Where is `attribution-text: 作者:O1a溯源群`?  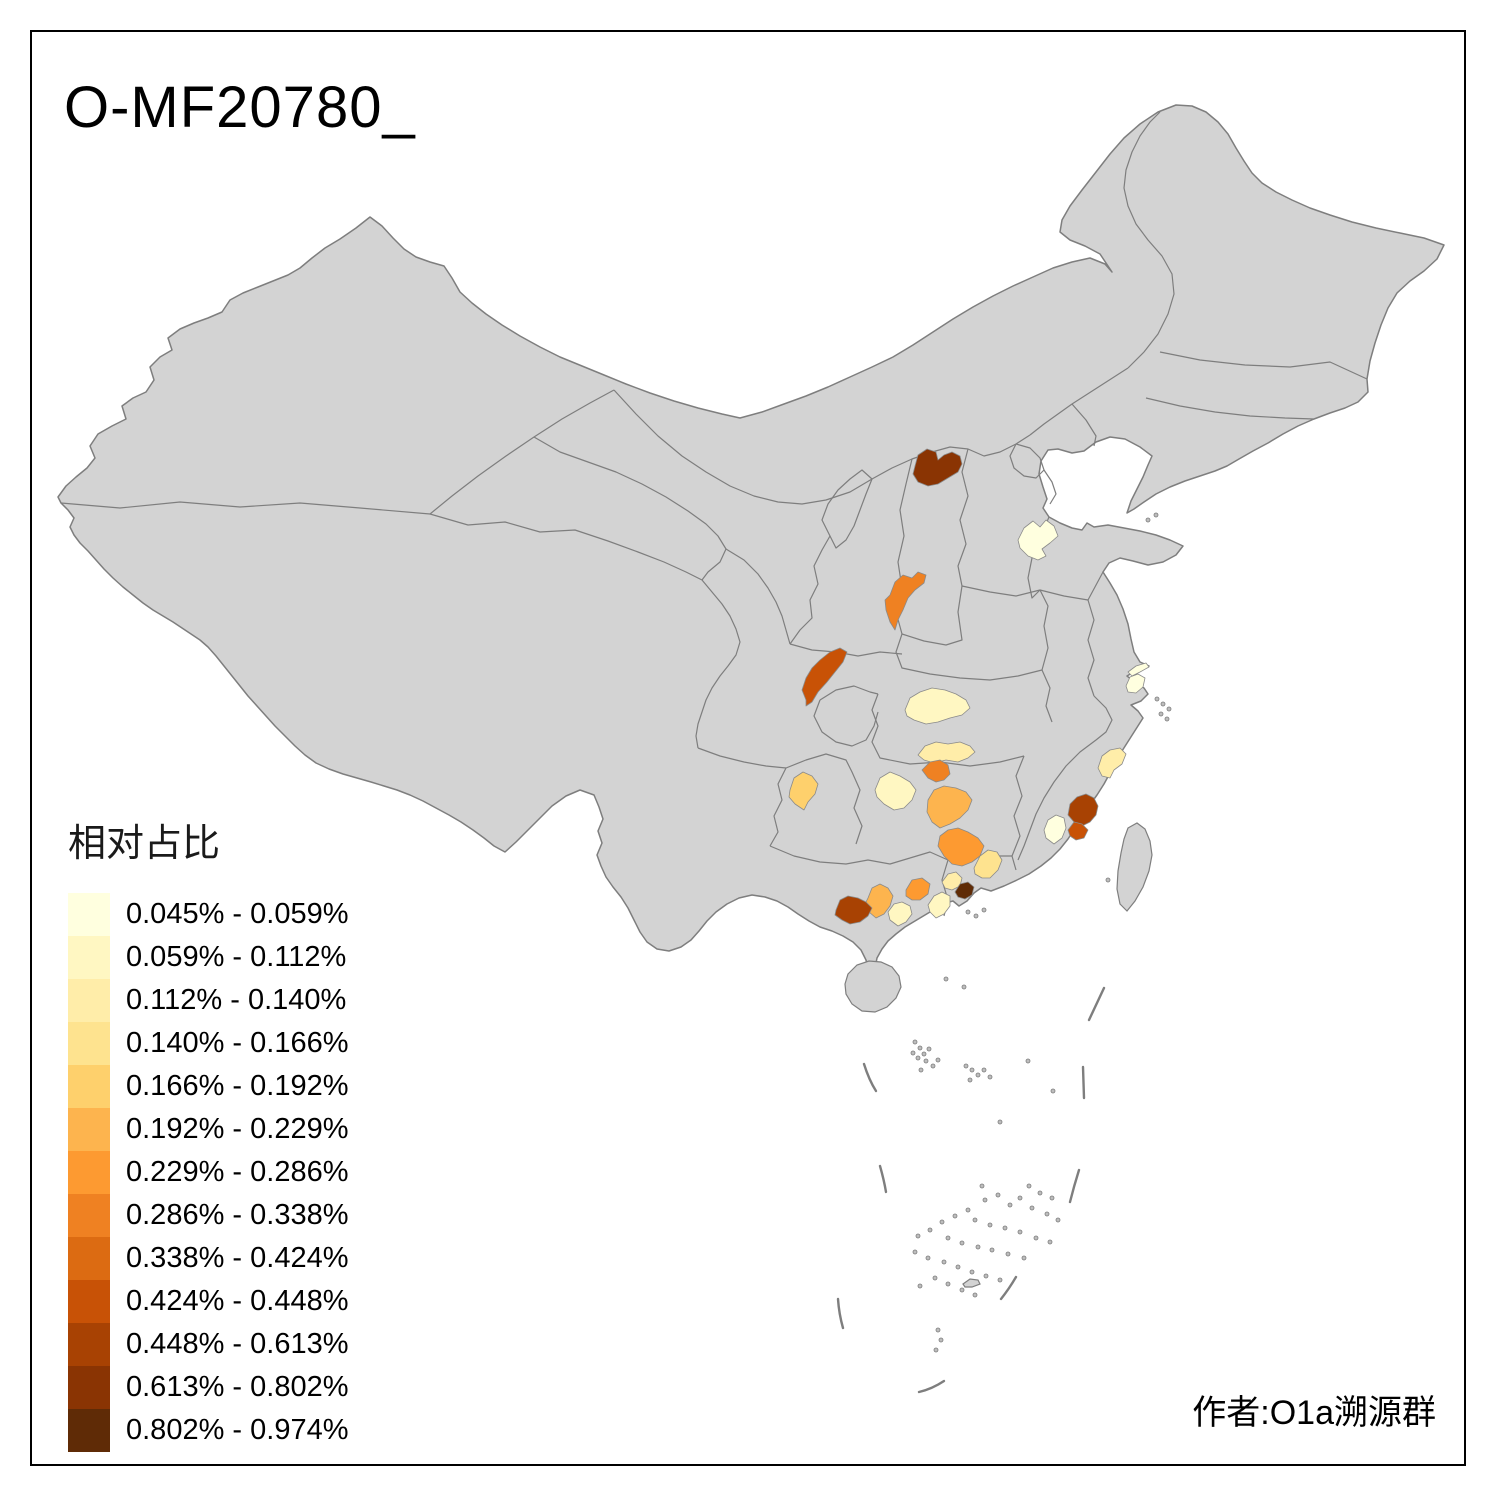
attribution-text: 作者:O1a溯源群 is located at coordinates (1314, 1413).